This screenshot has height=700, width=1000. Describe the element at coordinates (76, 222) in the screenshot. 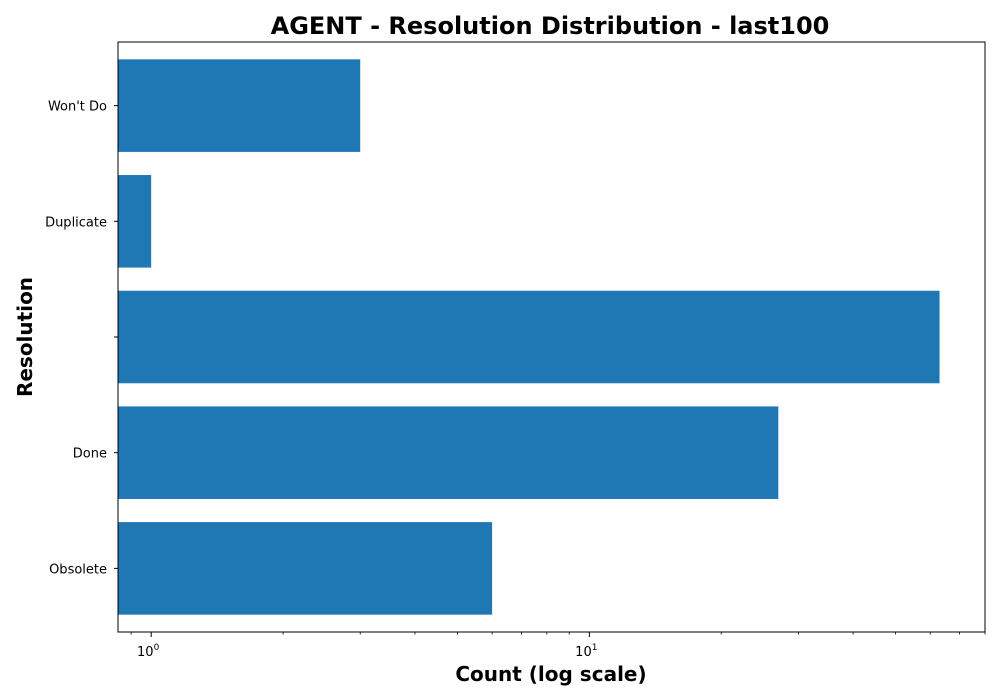

I see `y-tick-label: Duplicate` at that location.